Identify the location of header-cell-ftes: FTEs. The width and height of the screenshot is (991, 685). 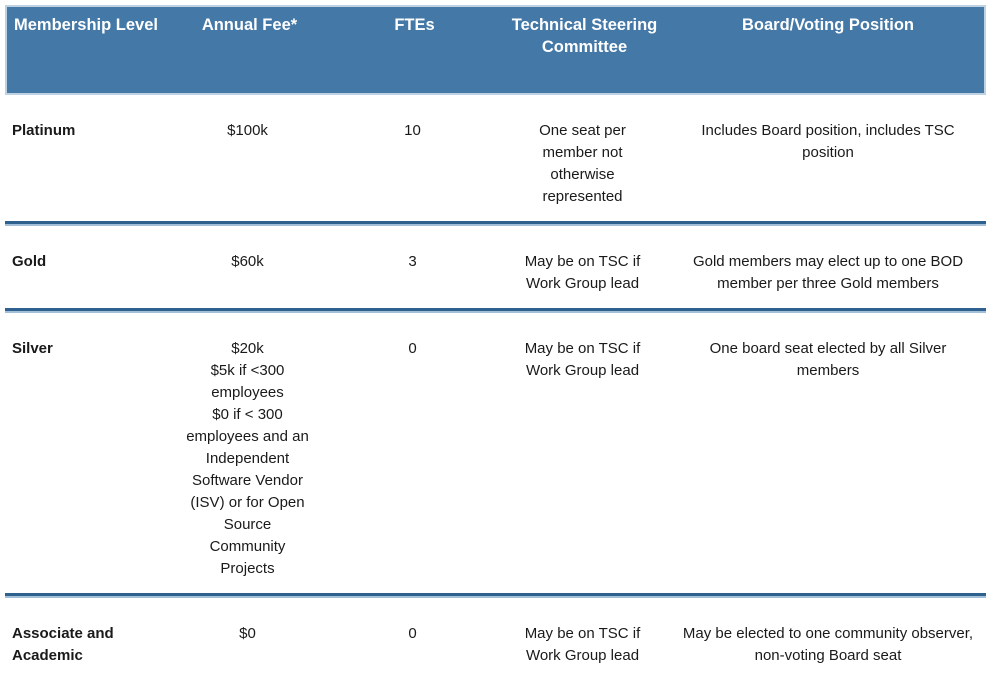
(414, 25).